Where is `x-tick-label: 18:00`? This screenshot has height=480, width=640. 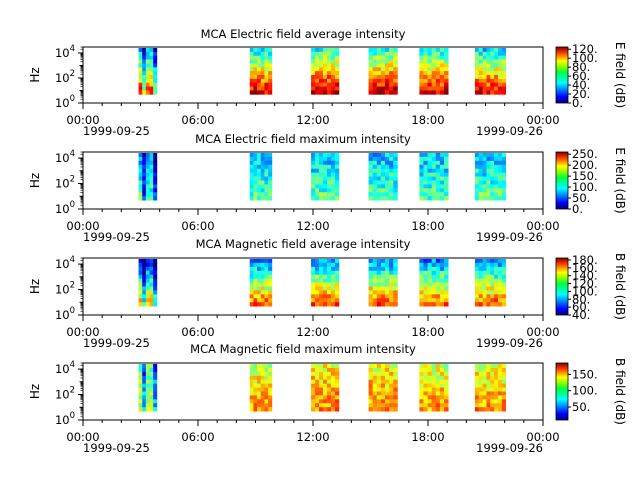
x-tick-label: 18:00 is located at coordinates (427, 437).